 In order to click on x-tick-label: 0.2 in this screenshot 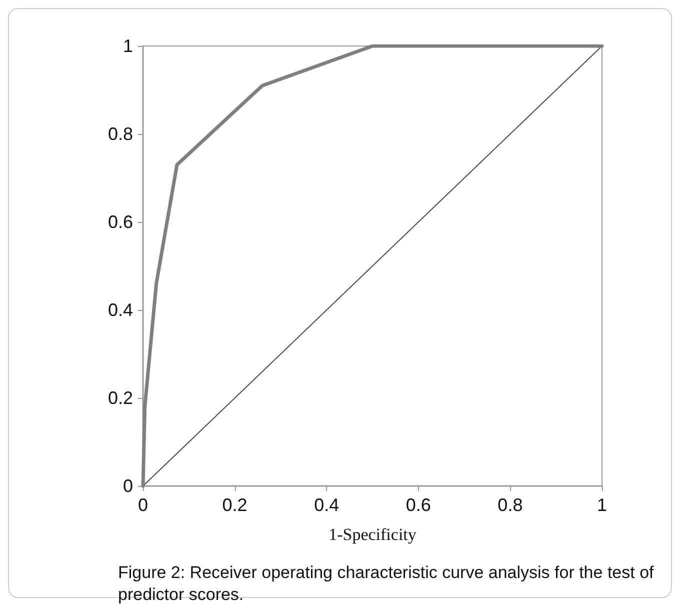, I will do `click(235, 505)`.